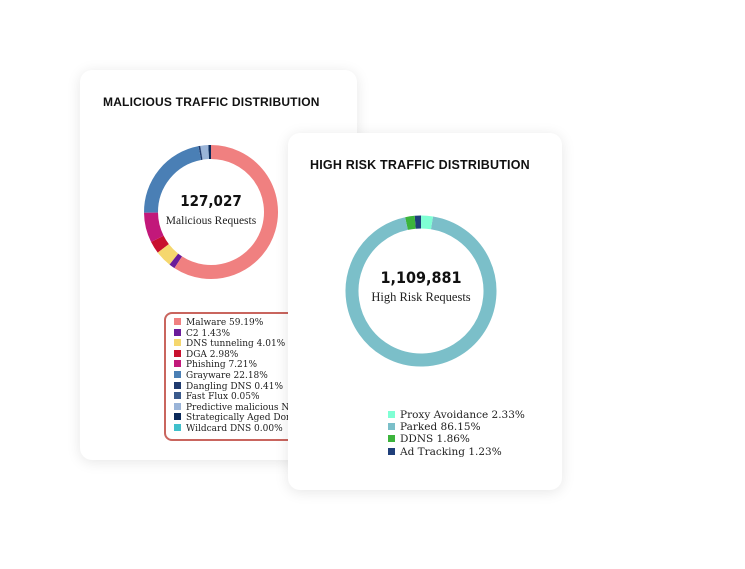 The image size is (745, 569). What do you see at coordinates (254, 355) in the screenshot?
I see `legend-item: DGA 2.98%` at bounding box center [254, 355].